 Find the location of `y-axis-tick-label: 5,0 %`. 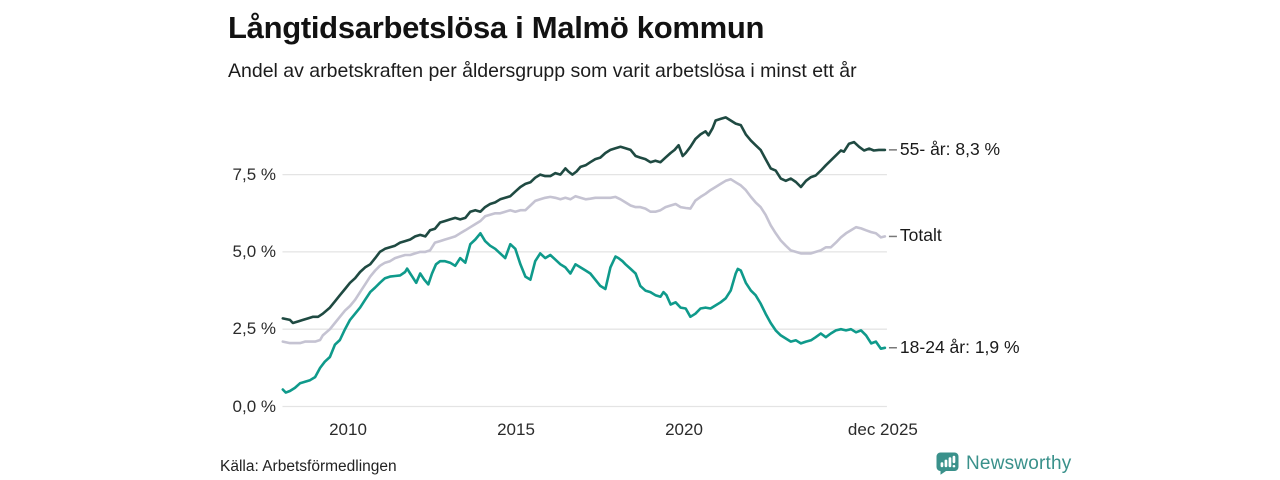

y-axis-tick-label: 5,0 % is located at coordinates (254, 251).